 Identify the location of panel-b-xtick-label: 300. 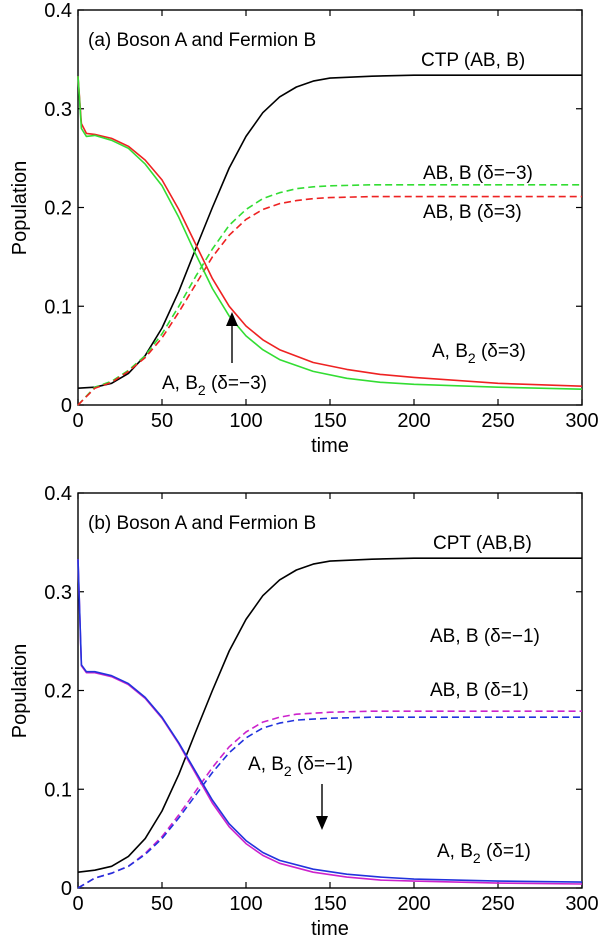
(581, 904).